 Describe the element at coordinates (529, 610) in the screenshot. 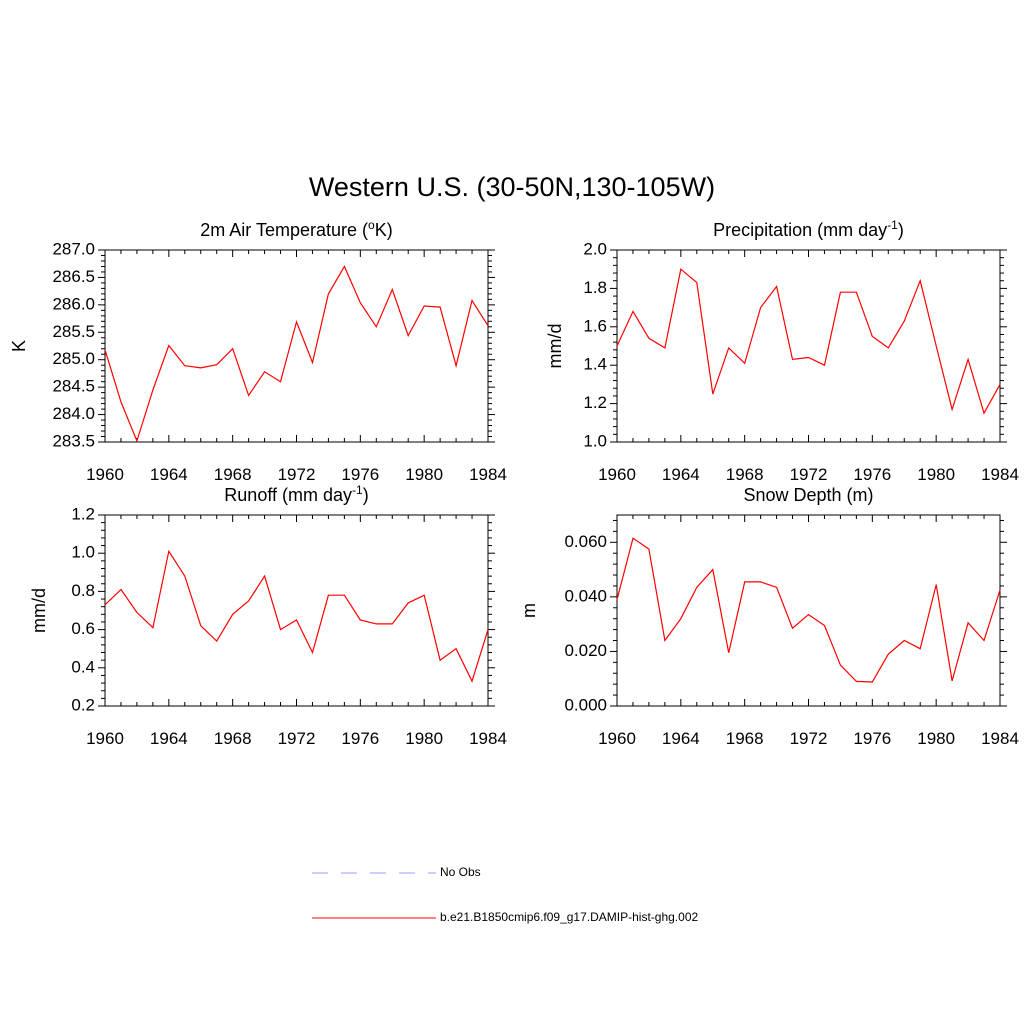

I see `y-axis-label: m` at that location.